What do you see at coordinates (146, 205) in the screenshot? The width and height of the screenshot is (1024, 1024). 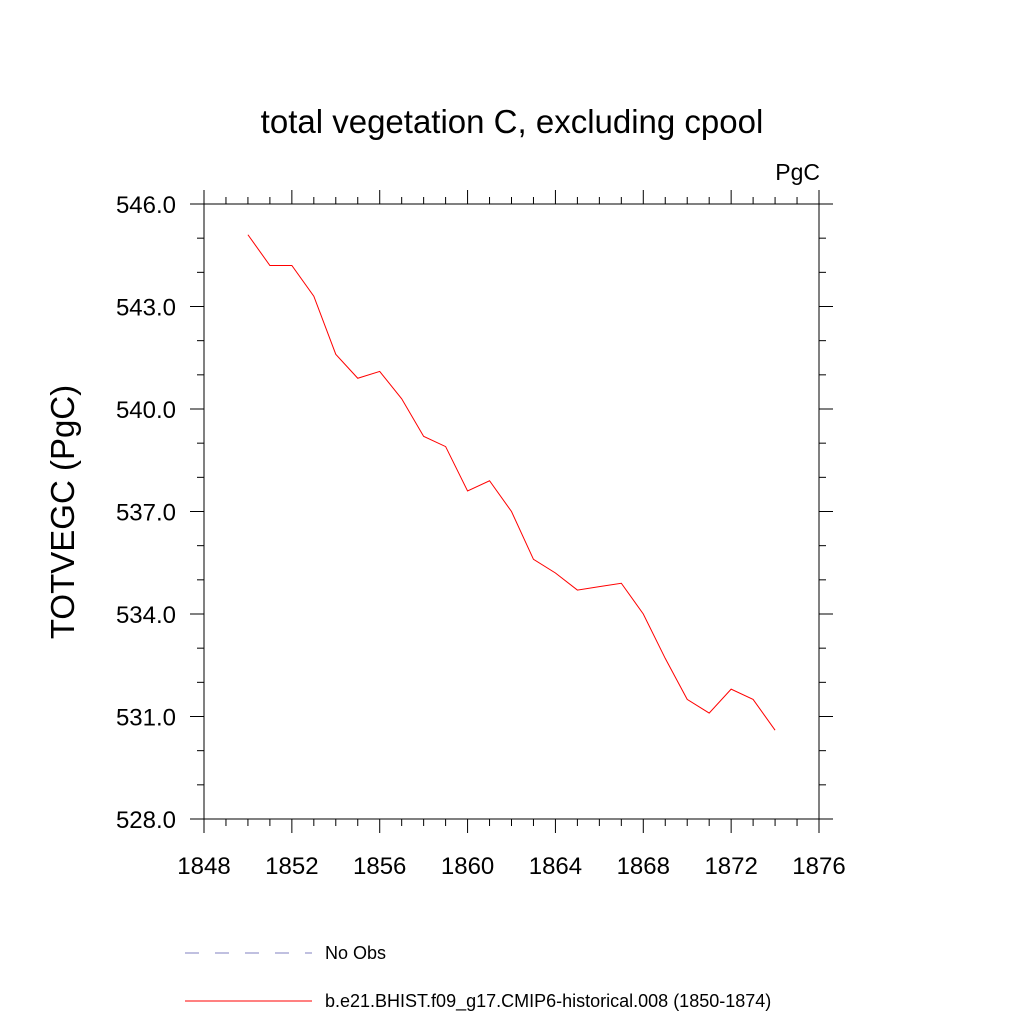 I see `y-tick-label: 546.0` at bounding box center [146, 205].